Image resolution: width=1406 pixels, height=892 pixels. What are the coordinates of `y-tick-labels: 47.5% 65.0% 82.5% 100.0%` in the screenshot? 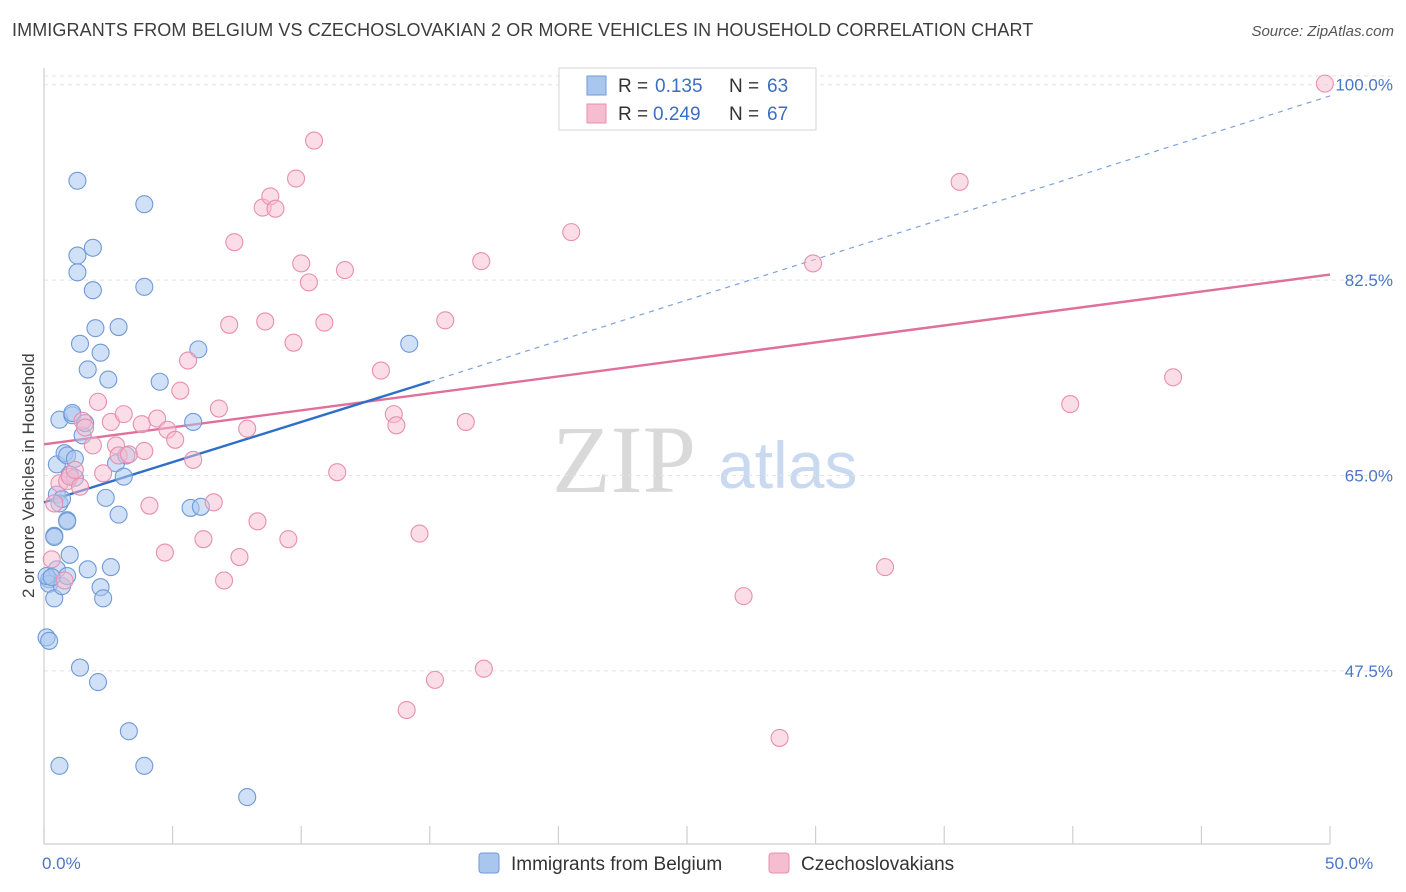 It's located at (1364, 378).